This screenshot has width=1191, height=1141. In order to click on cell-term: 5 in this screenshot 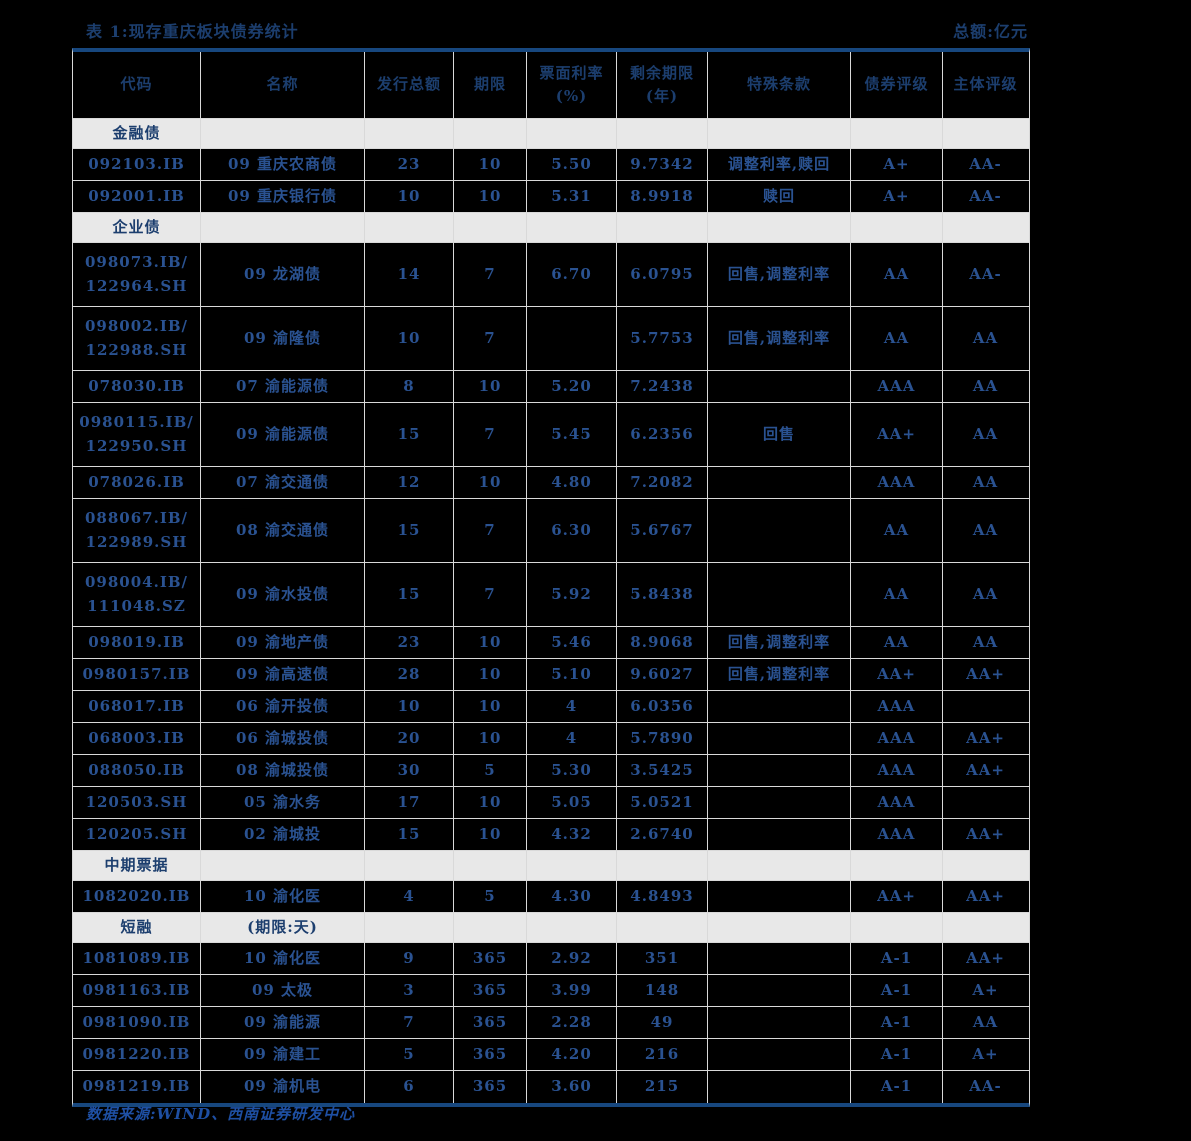, I will do `click(490, 896)`.